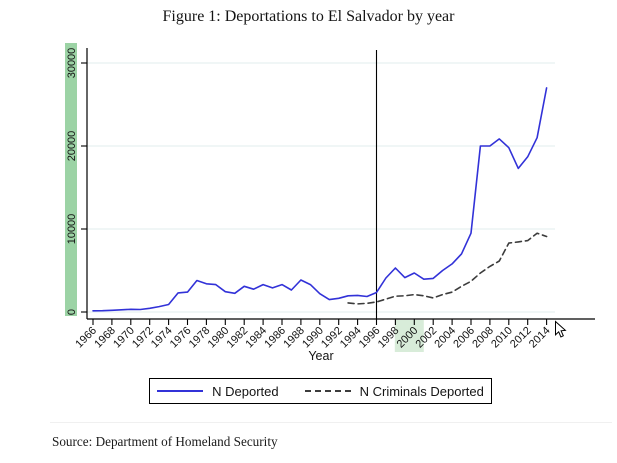 The width and height of the screenshot is (617, 463). I want to click on x-tick-label: 2014, so click(540, 338).